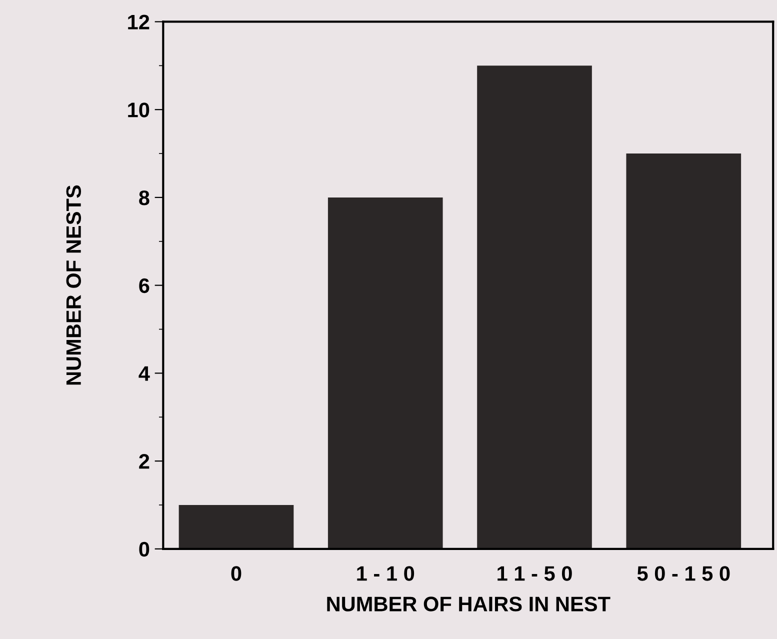 The height and width of the screenshot is (639, 777). What do you see at coordinates (74, 285) in the screenshot?
I see `y-axis-title: NUMBER OF NESTS` at bounding box center [74, 285].